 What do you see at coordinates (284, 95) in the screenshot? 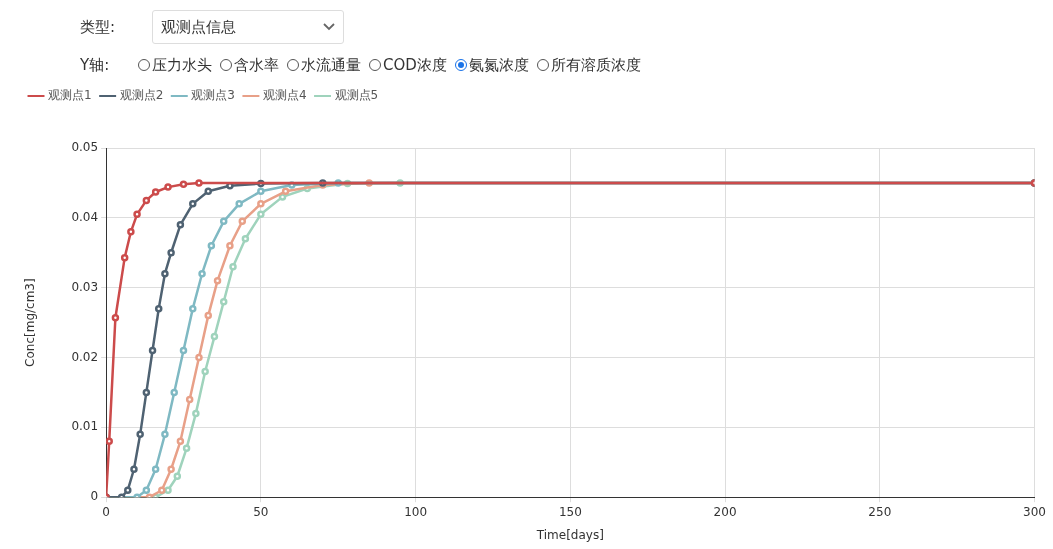
I see `legend-label: 观测点4` at bounding box center [284, 95].